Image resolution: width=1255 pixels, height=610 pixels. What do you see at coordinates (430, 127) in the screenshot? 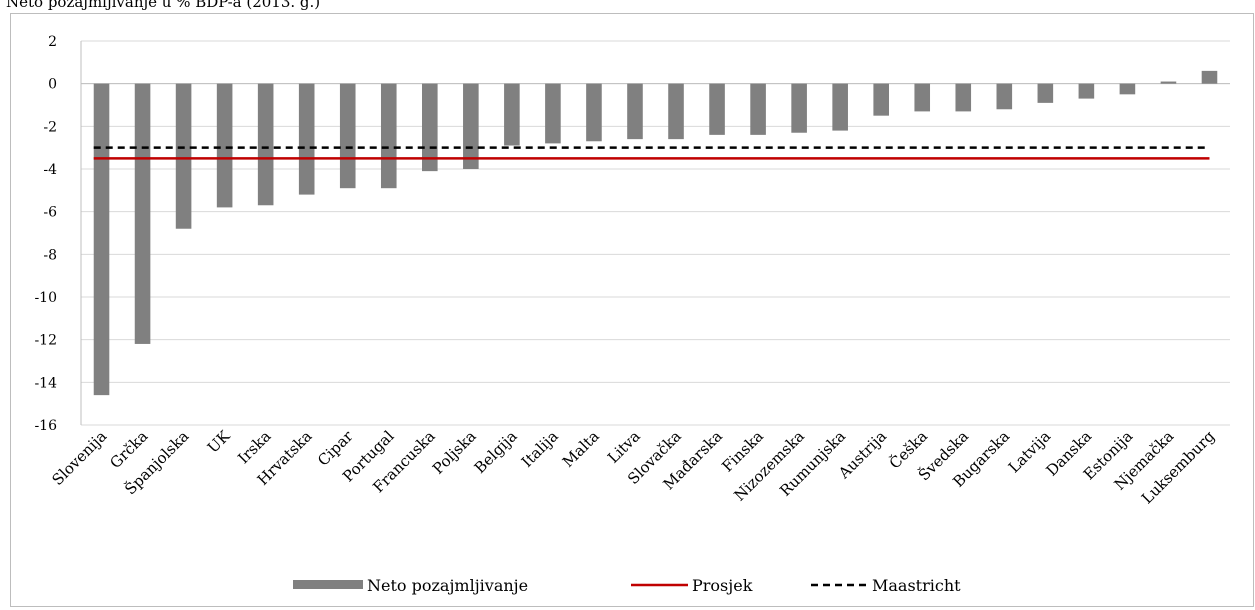
I see `bar-francuska` at bounding box center [430, 127].